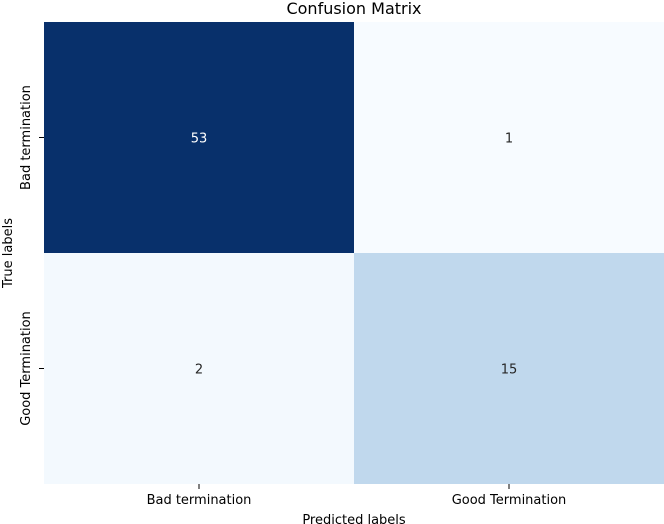 This screenshot has height=524, width=664. I want to click on x-tick-label: Good Termination, so click(509, 500).